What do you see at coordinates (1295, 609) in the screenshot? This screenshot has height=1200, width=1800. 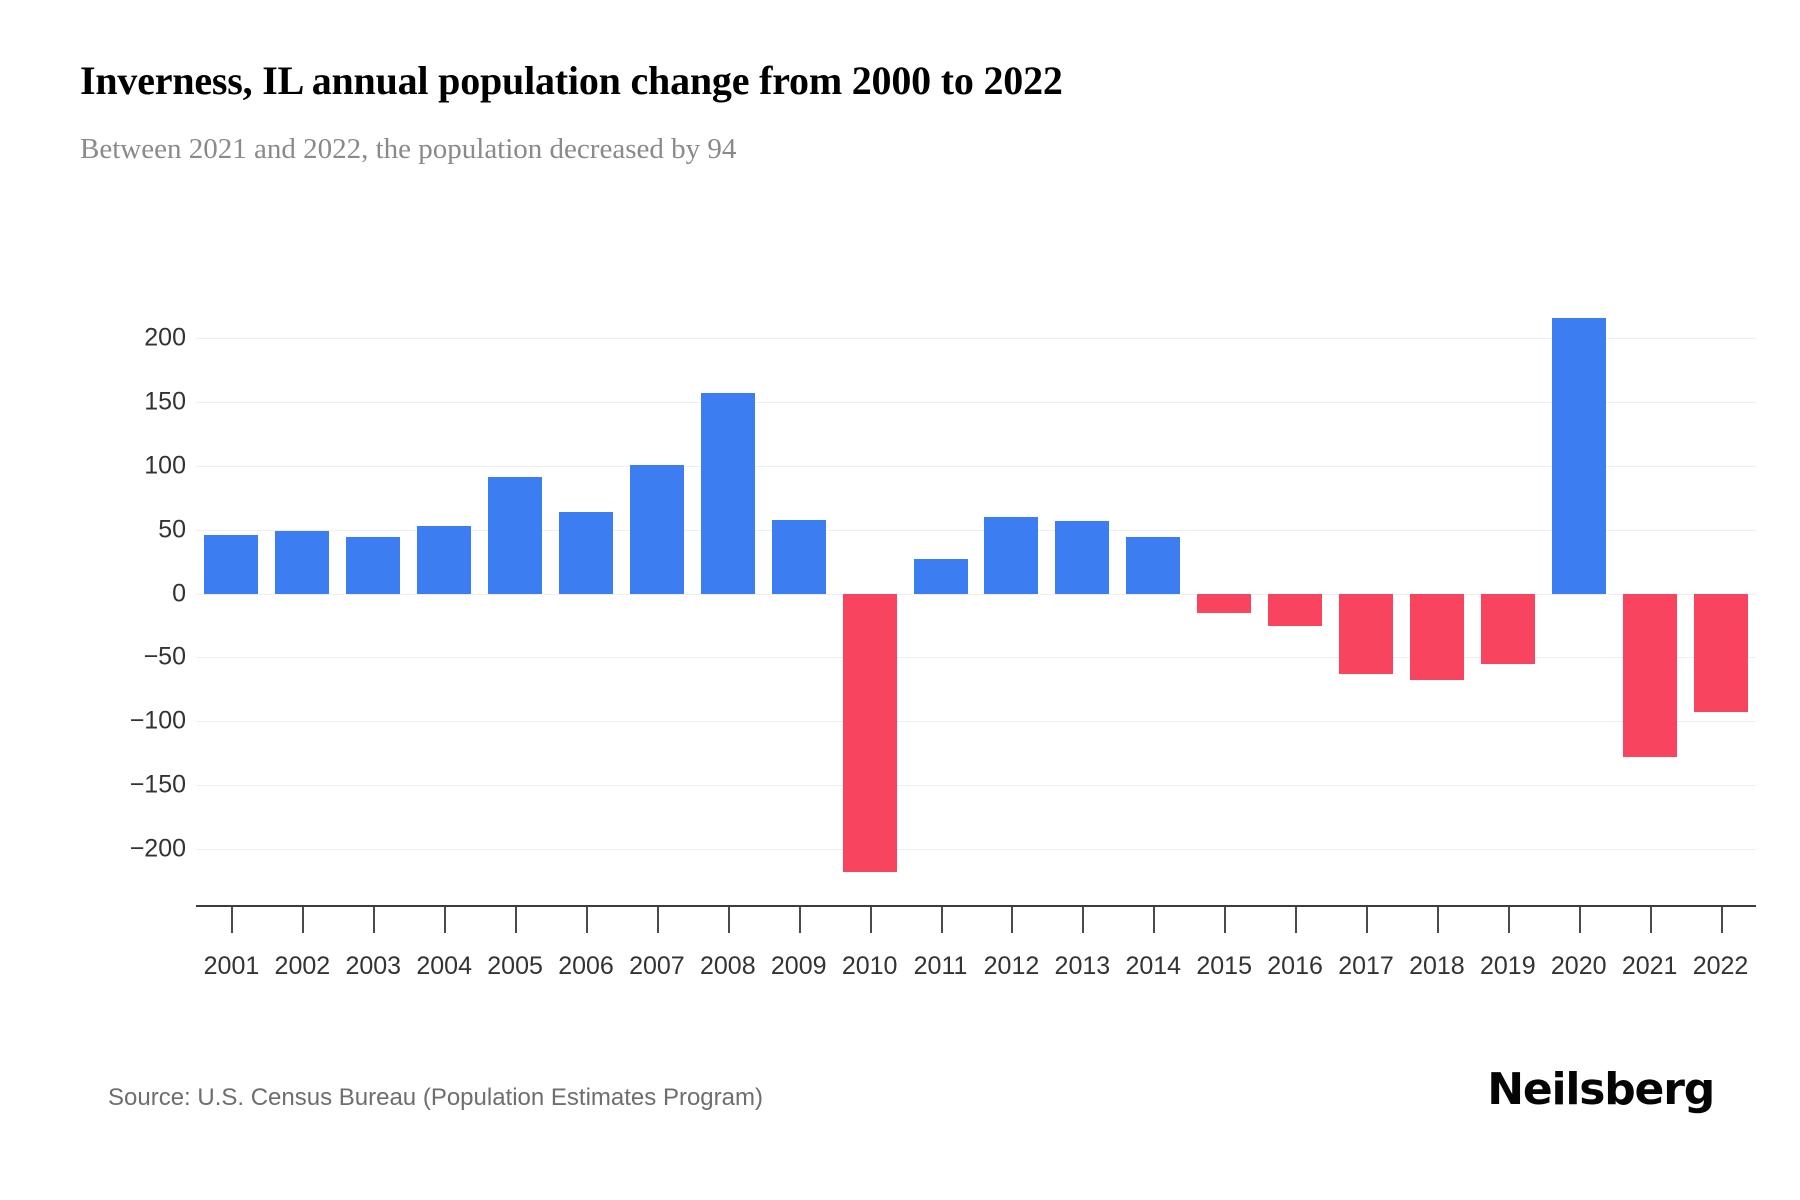 I see `bar-2016` at bounding box center [1295, 609].